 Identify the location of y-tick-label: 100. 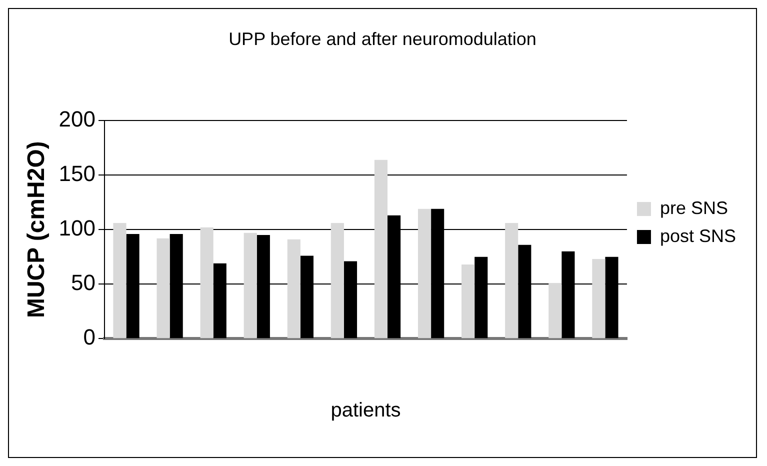
(77, 228).